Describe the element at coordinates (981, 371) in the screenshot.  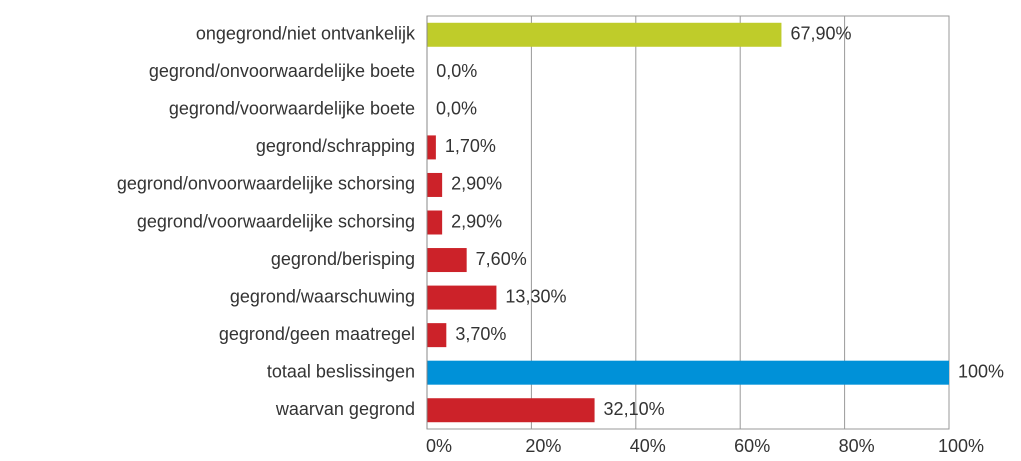
I see `value-label: 100%` at that location.